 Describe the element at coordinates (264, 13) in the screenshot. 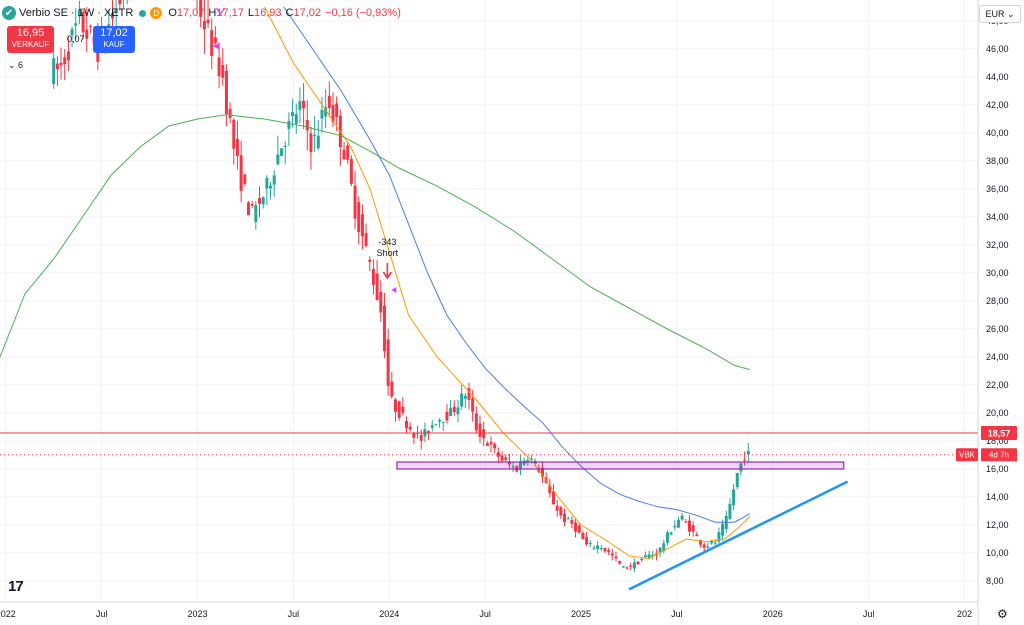

I see `ohlc-low: L16,93` at that location.